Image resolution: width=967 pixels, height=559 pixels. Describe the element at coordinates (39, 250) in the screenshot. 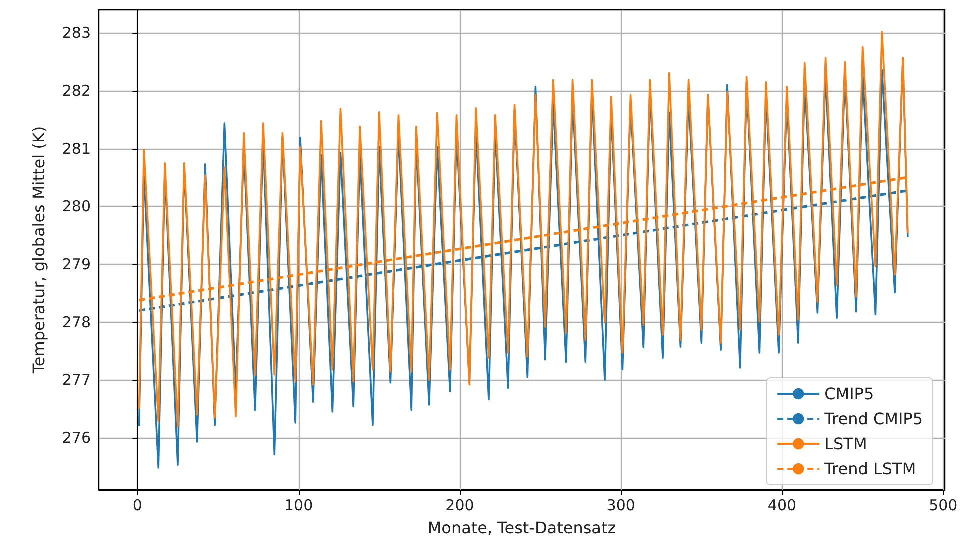

I see `y-axis-title: Temperatur, globales Mittel (K)` at that location.